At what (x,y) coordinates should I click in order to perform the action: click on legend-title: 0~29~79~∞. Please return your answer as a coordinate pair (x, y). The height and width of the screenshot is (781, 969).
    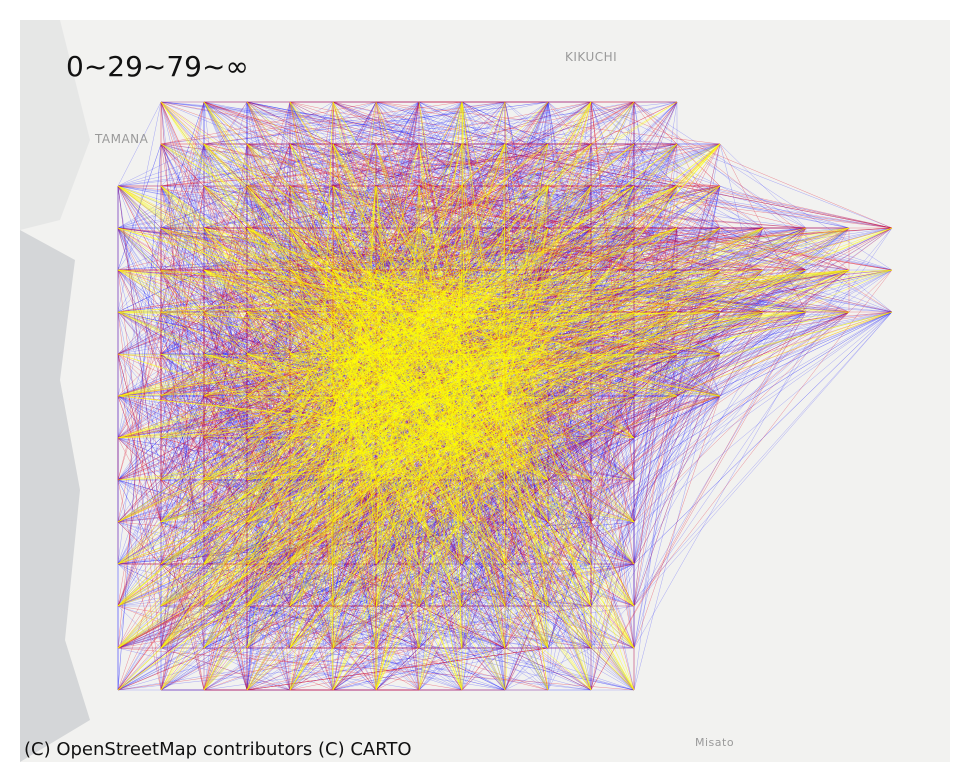
    Looking at the image, I should click on (157, 66).